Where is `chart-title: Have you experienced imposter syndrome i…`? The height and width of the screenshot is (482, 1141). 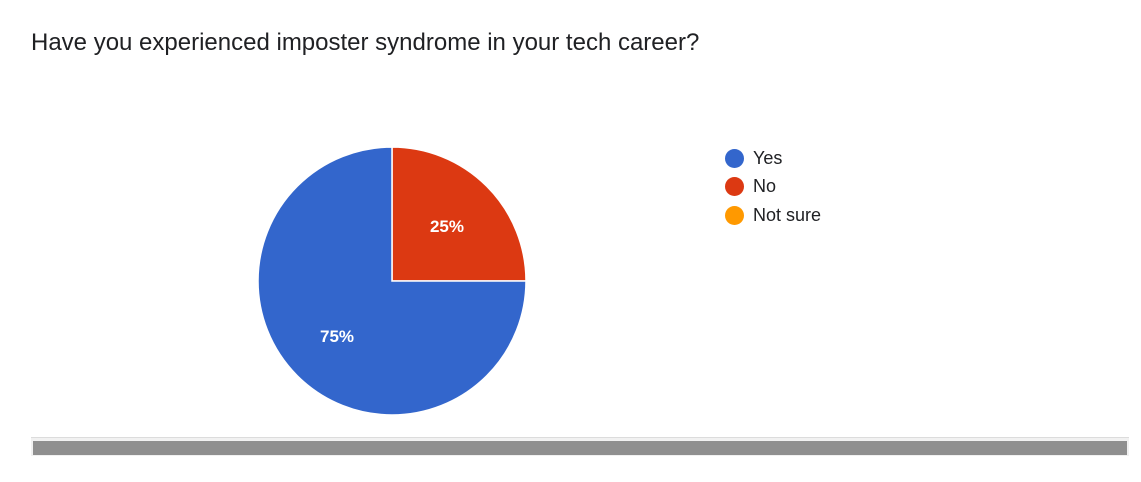 chart-title: Have you experienced imposter syndrome i… is located at coordinates (365, 42).